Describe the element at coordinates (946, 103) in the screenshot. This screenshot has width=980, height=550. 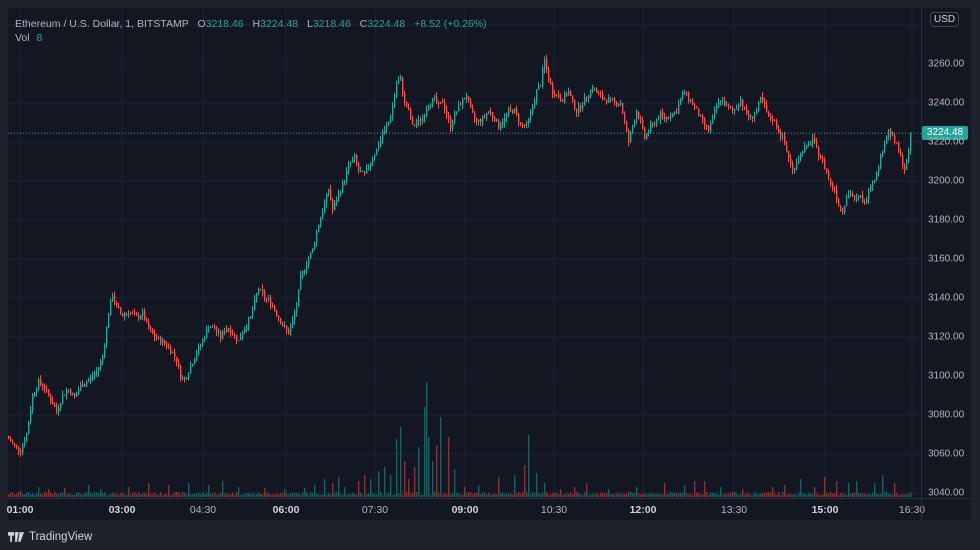
I see `price-tick-label: 3240.00` at that location.